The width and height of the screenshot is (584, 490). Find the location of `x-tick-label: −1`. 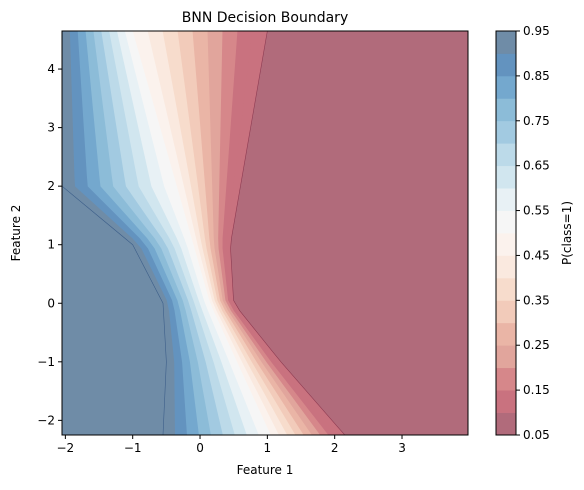

x-tick-label: −1 is located at coordinates (133, 448).